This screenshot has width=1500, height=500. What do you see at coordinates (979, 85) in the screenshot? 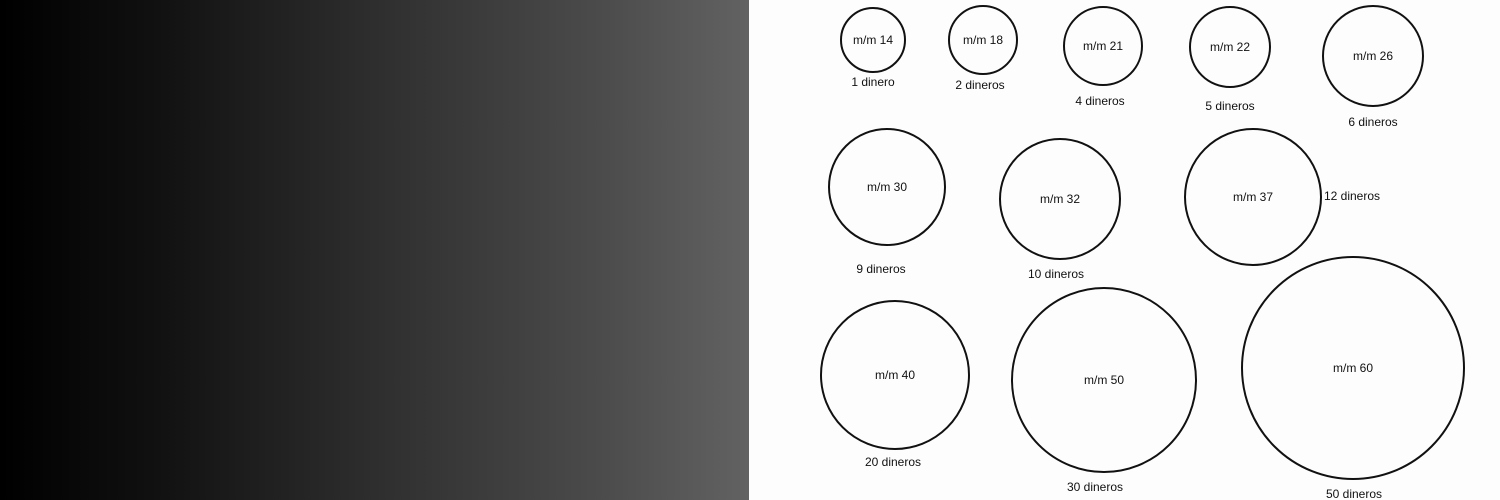
I see `coin-value-label: 2 dineros` at bounding box center [979, 85].